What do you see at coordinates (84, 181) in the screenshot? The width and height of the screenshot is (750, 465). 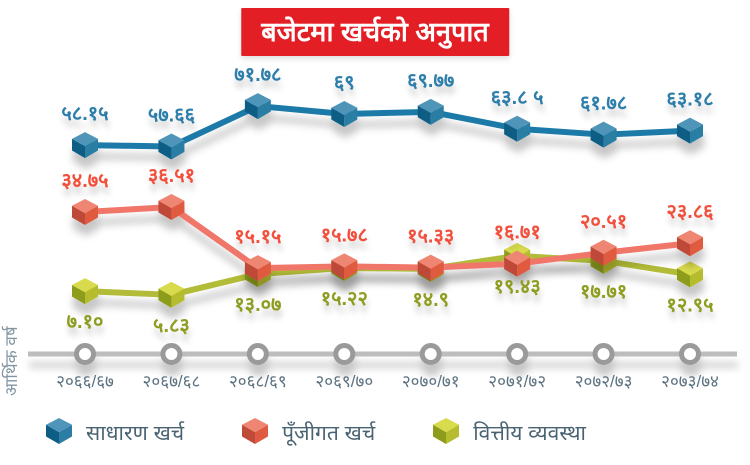 I see `data-label: ३४.७५` at bounding box center [84, 181].